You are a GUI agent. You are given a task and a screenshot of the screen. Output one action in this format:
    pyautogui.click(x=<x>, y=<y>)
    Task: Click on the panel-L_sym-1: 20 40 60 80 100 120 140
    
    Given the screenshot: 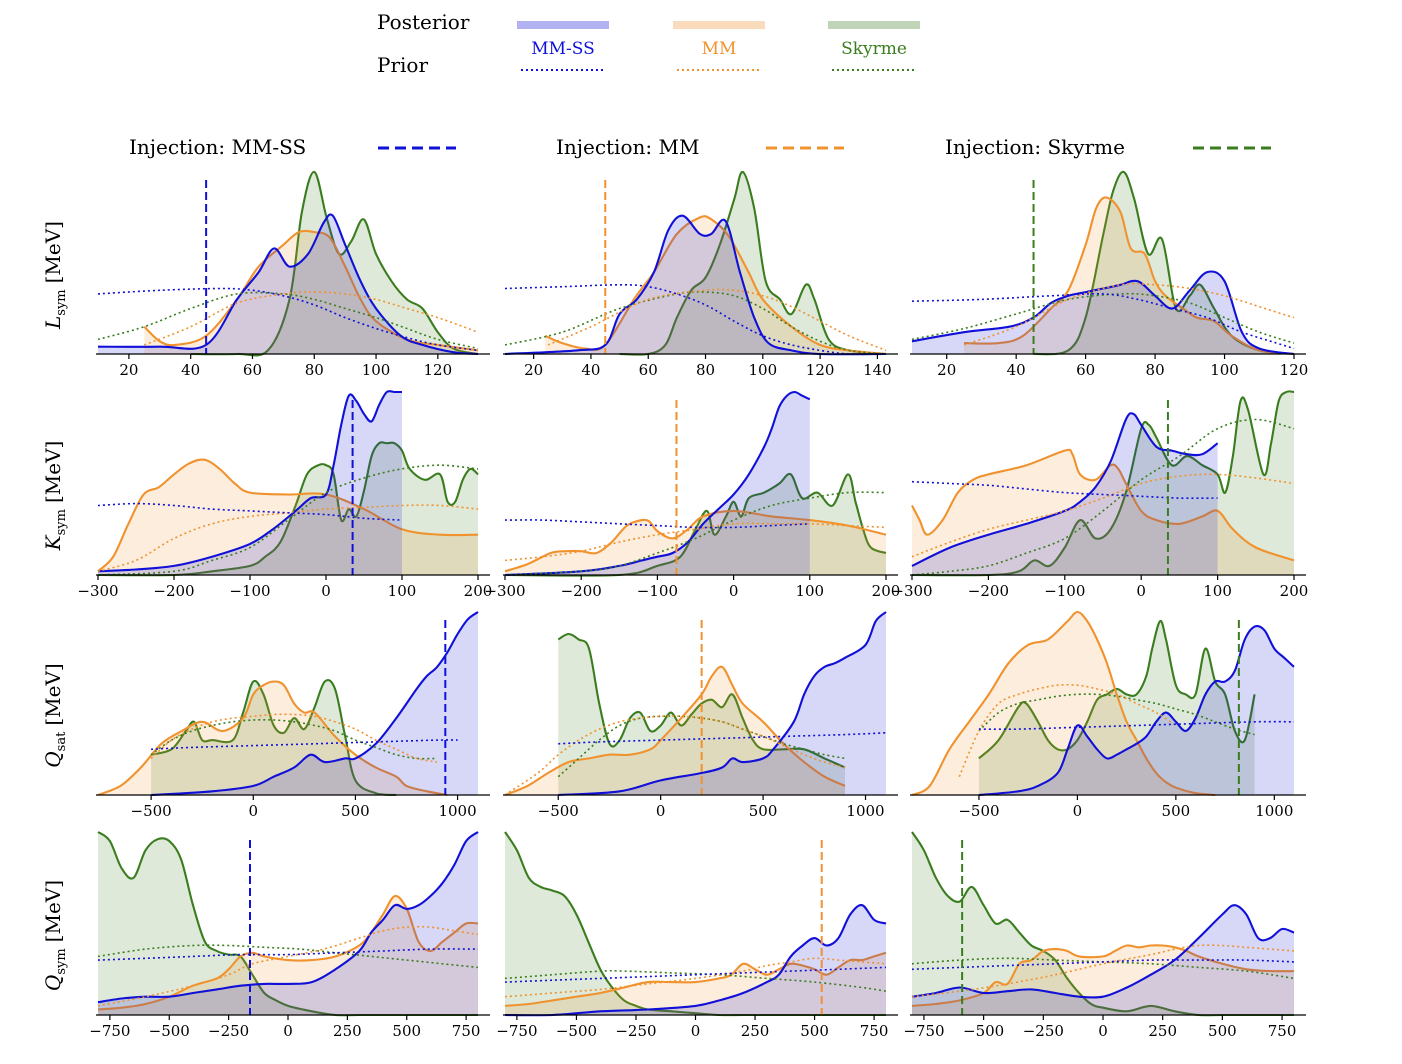 What is the action you would take?
    pyautogui.click(x=700, y=274)
    